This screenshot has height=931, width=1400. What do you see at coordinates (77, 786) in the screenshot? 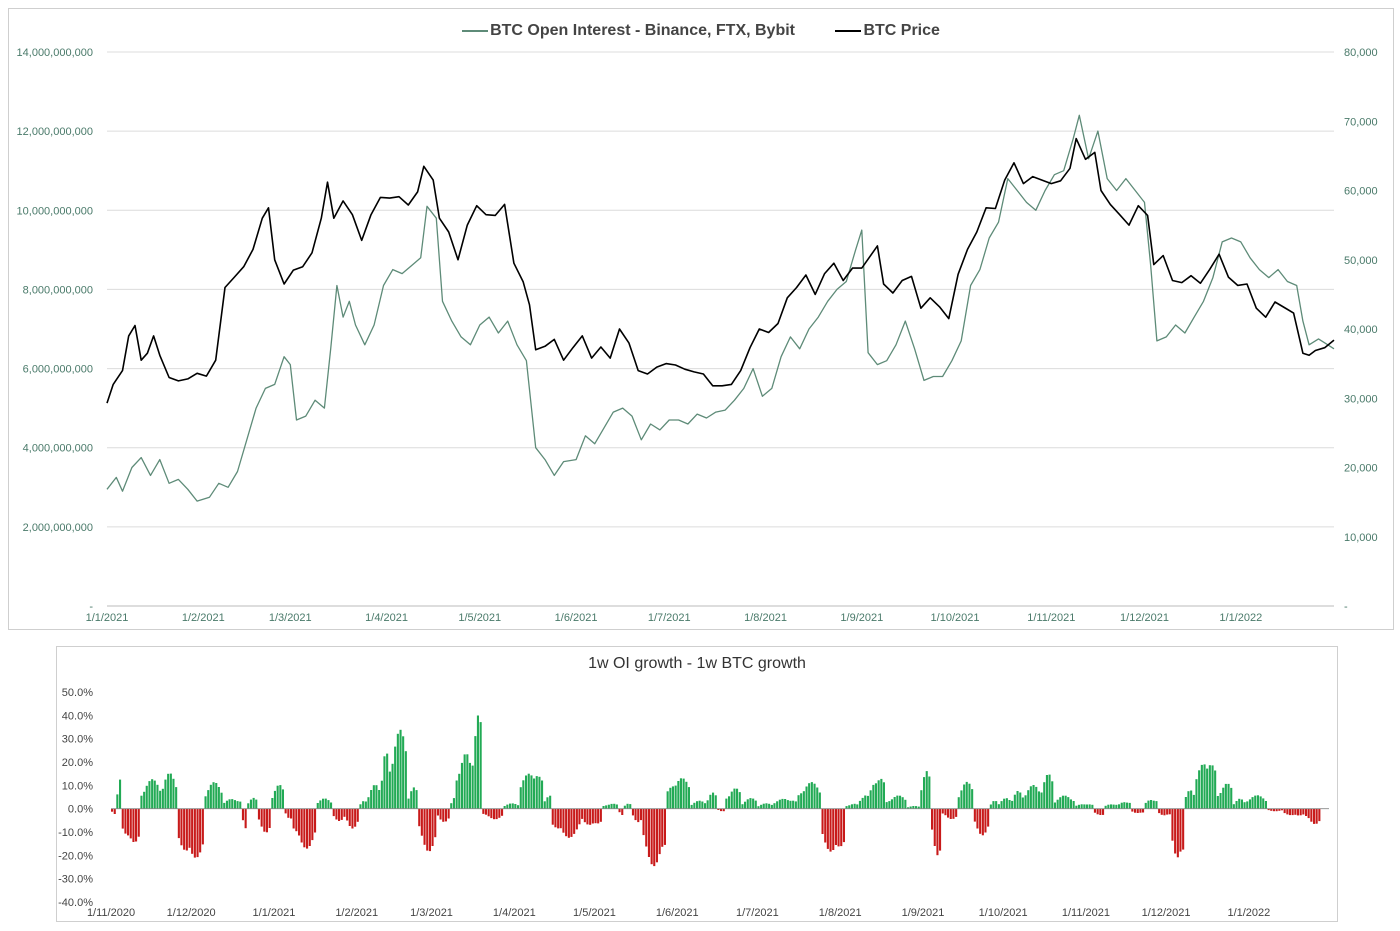
I see `y-tick-label: 10.0%` at bounding box center [77, 786].